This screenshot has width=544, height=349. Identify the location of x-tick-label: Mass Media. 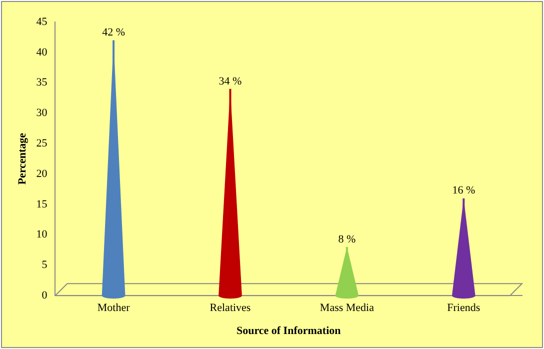
(347, 308).